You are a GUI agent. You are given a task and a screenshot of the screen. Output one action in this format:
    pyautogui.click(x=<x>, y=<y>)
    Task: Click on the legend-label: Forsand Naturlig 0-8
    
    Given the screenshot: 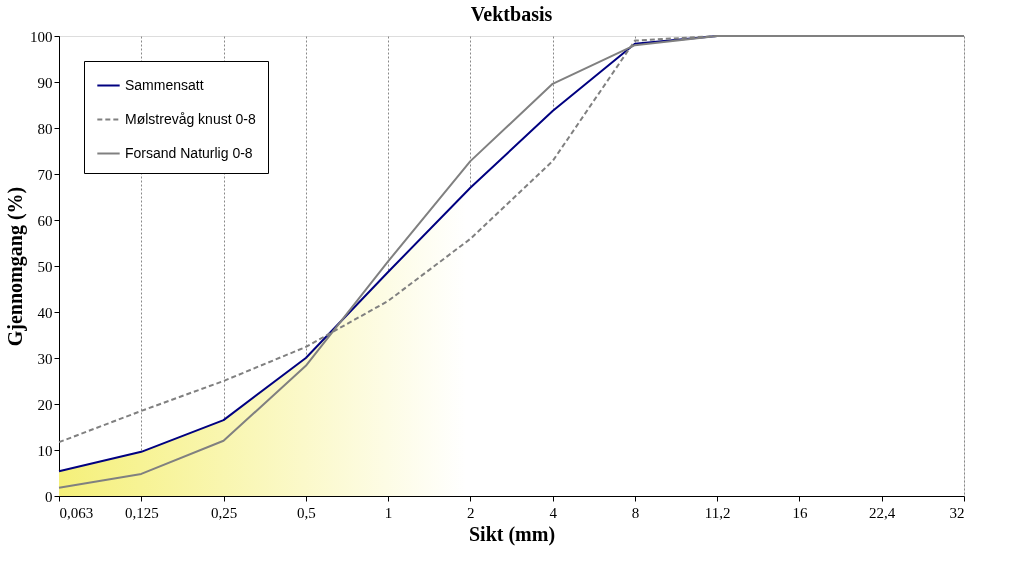 What is the action you would take?
    pyautogui.click(x=189, y=152)
    